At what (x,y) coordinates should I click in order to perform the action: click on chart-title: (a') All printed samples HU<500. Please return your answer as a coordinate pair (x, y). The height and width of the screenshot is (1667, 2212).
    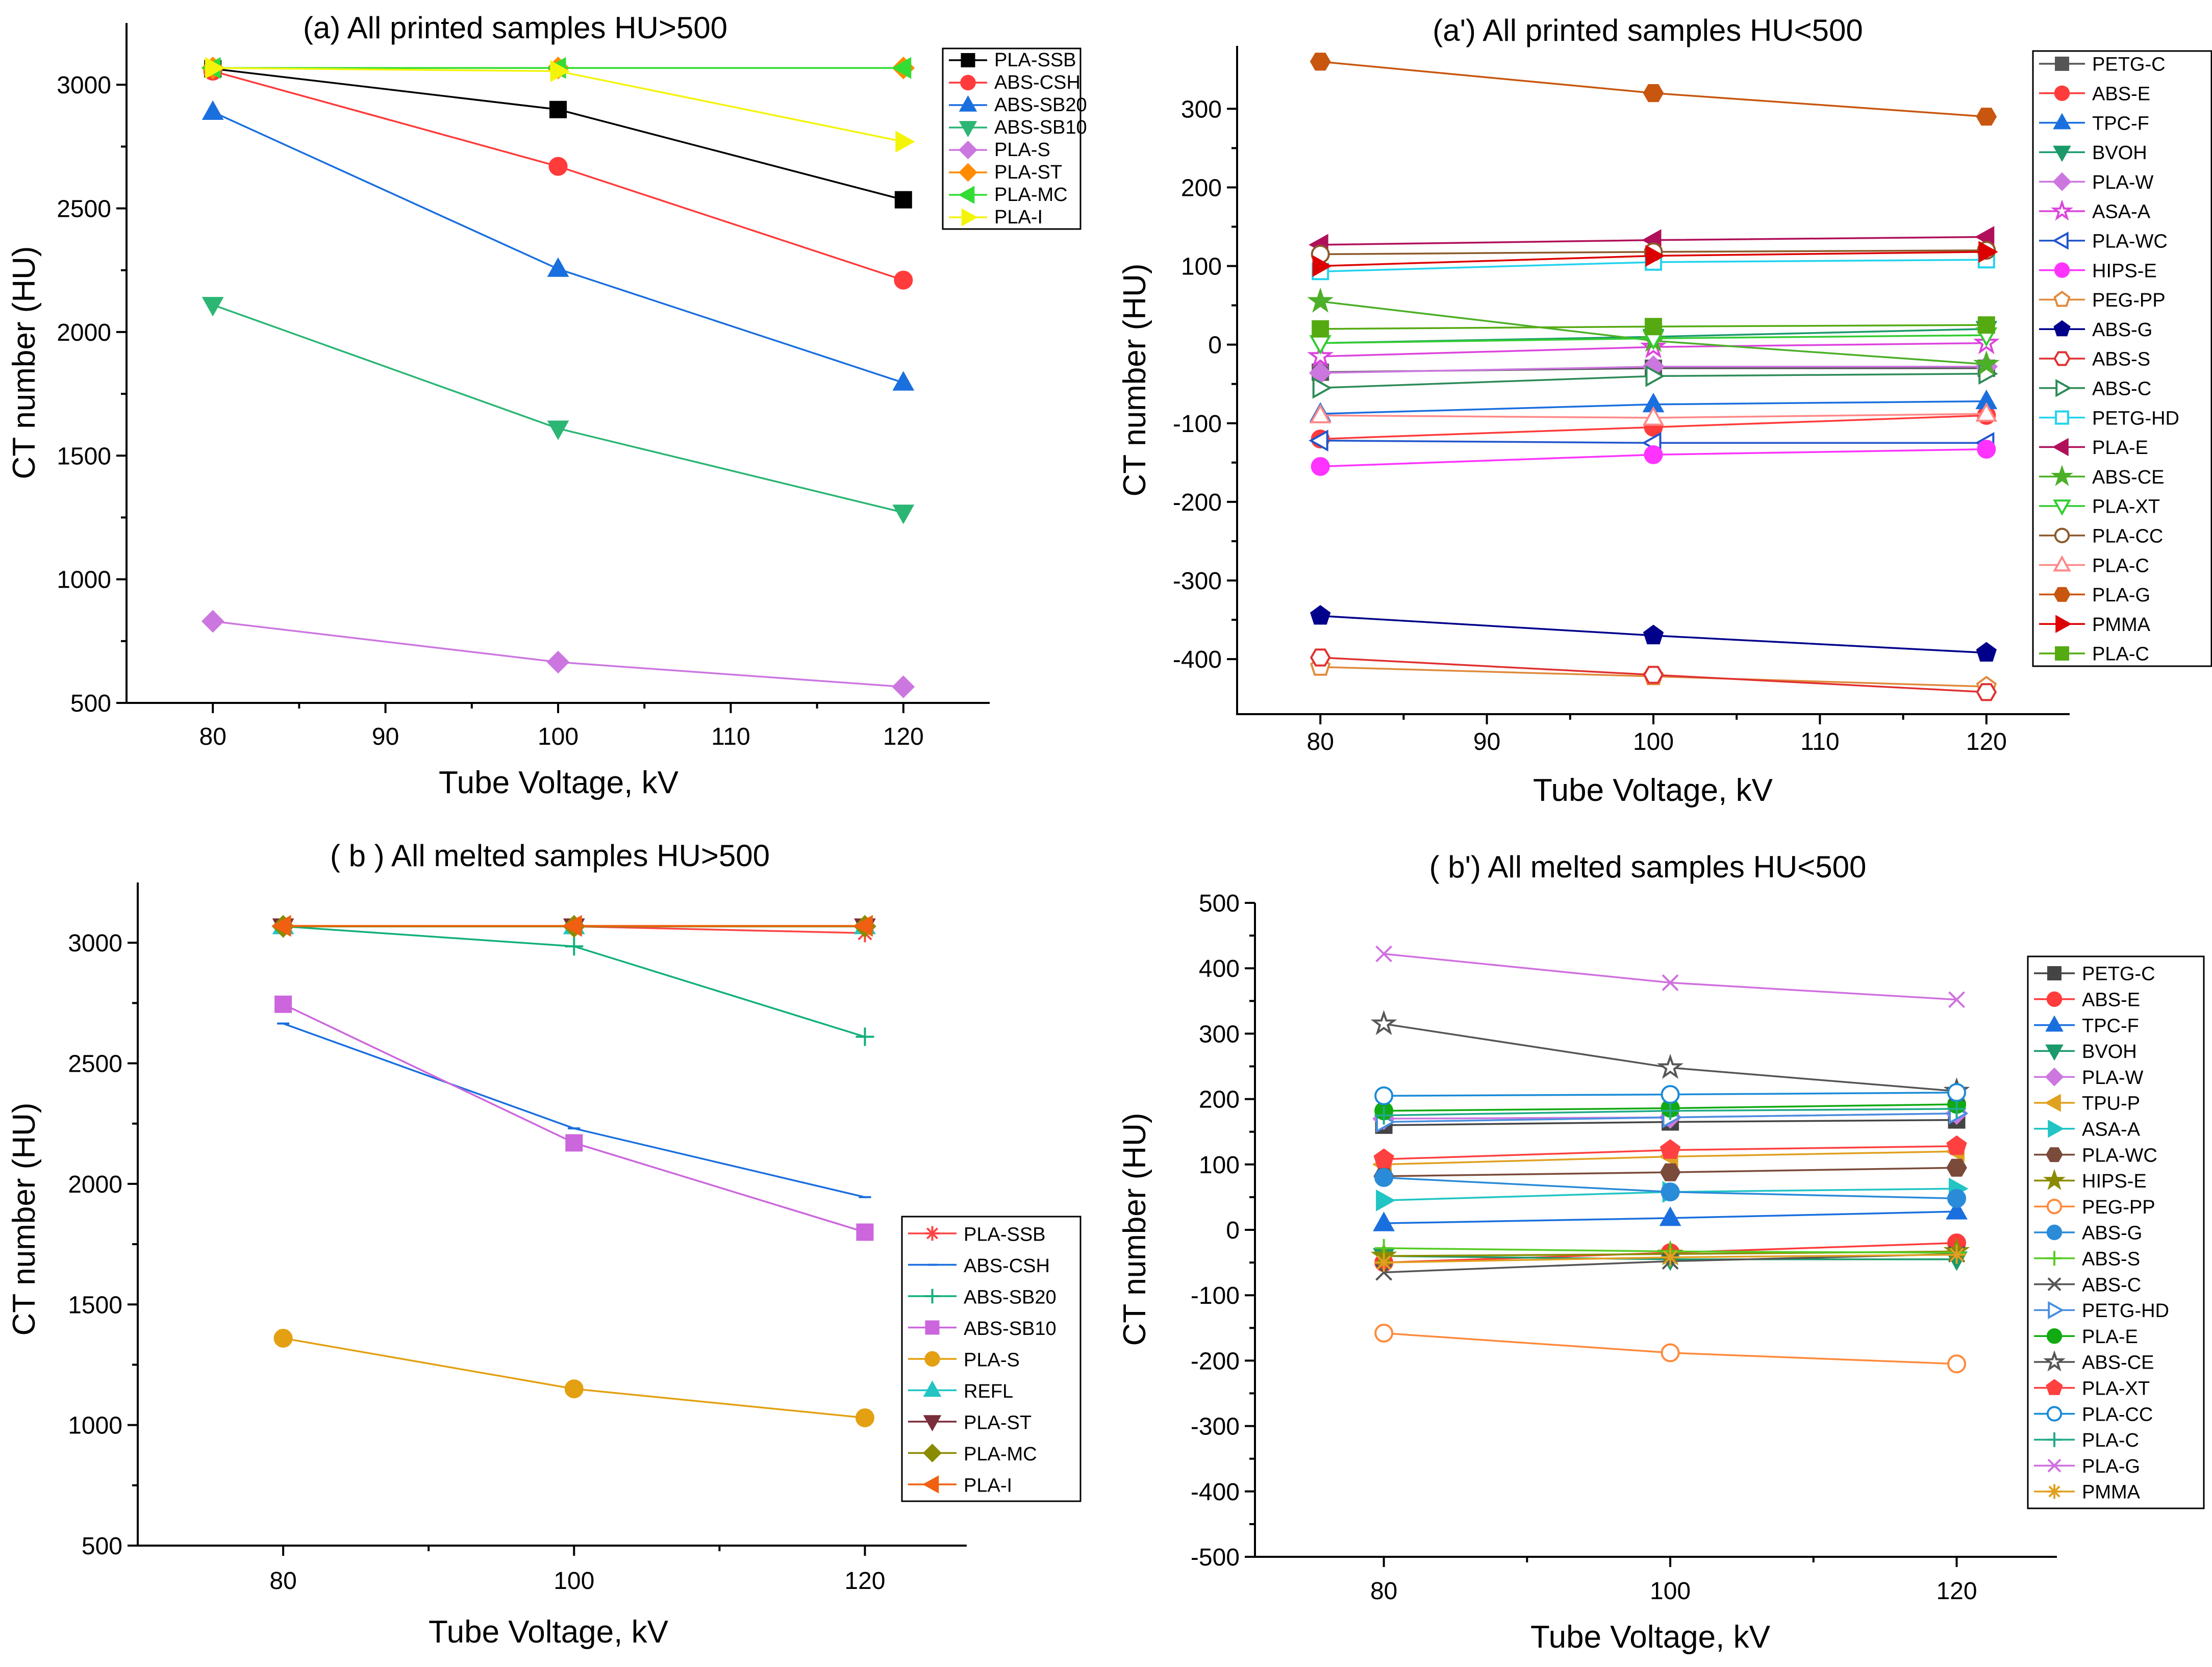
    Looking at the image, I should click on (1648, 30).